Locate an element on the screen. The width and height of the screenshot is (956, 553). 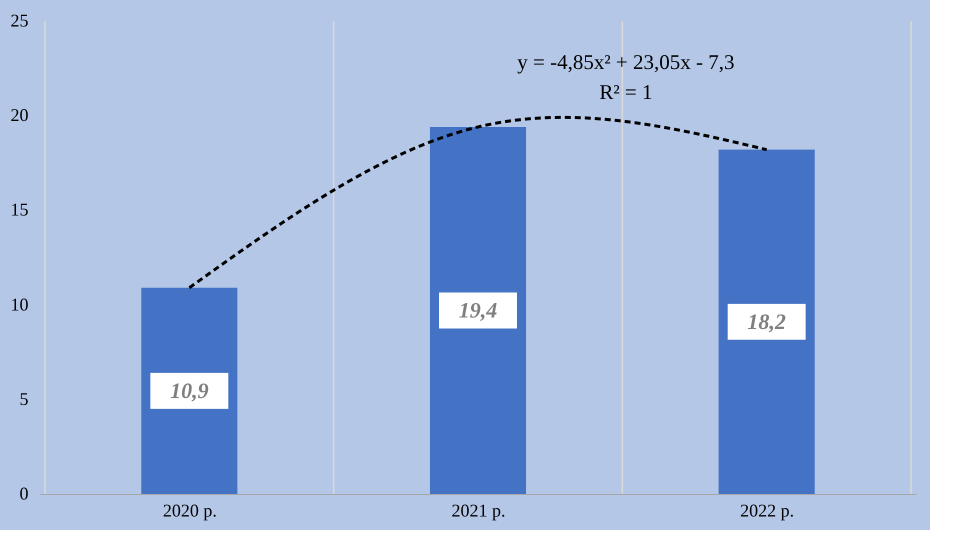
x-tick-label: 2020 р. is located at coordinates (189, 510).